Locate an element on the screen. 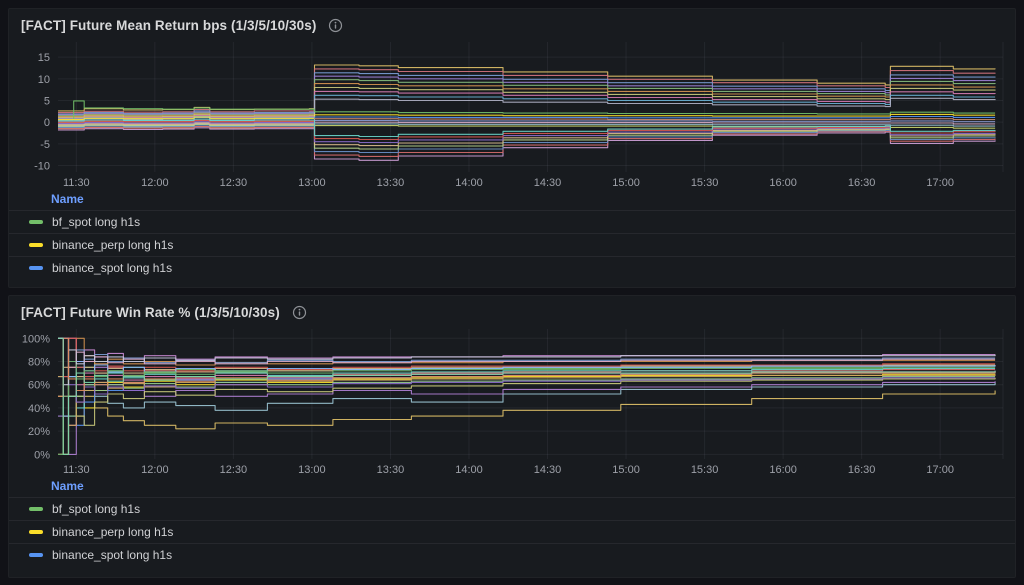  svg-text: 60% is located at coordinates (39, 386).